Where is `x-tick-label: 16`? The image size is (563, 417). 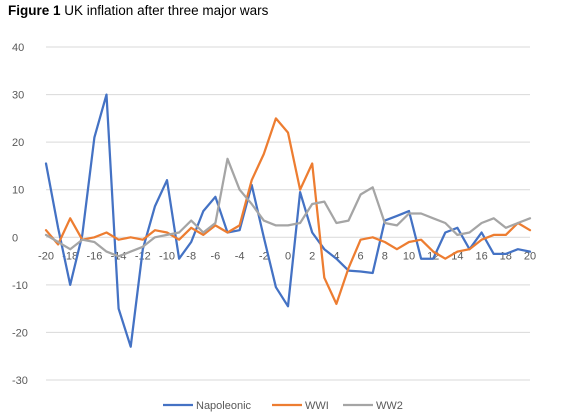
x-tick-label: 16 is located at coordinates (481, 256).